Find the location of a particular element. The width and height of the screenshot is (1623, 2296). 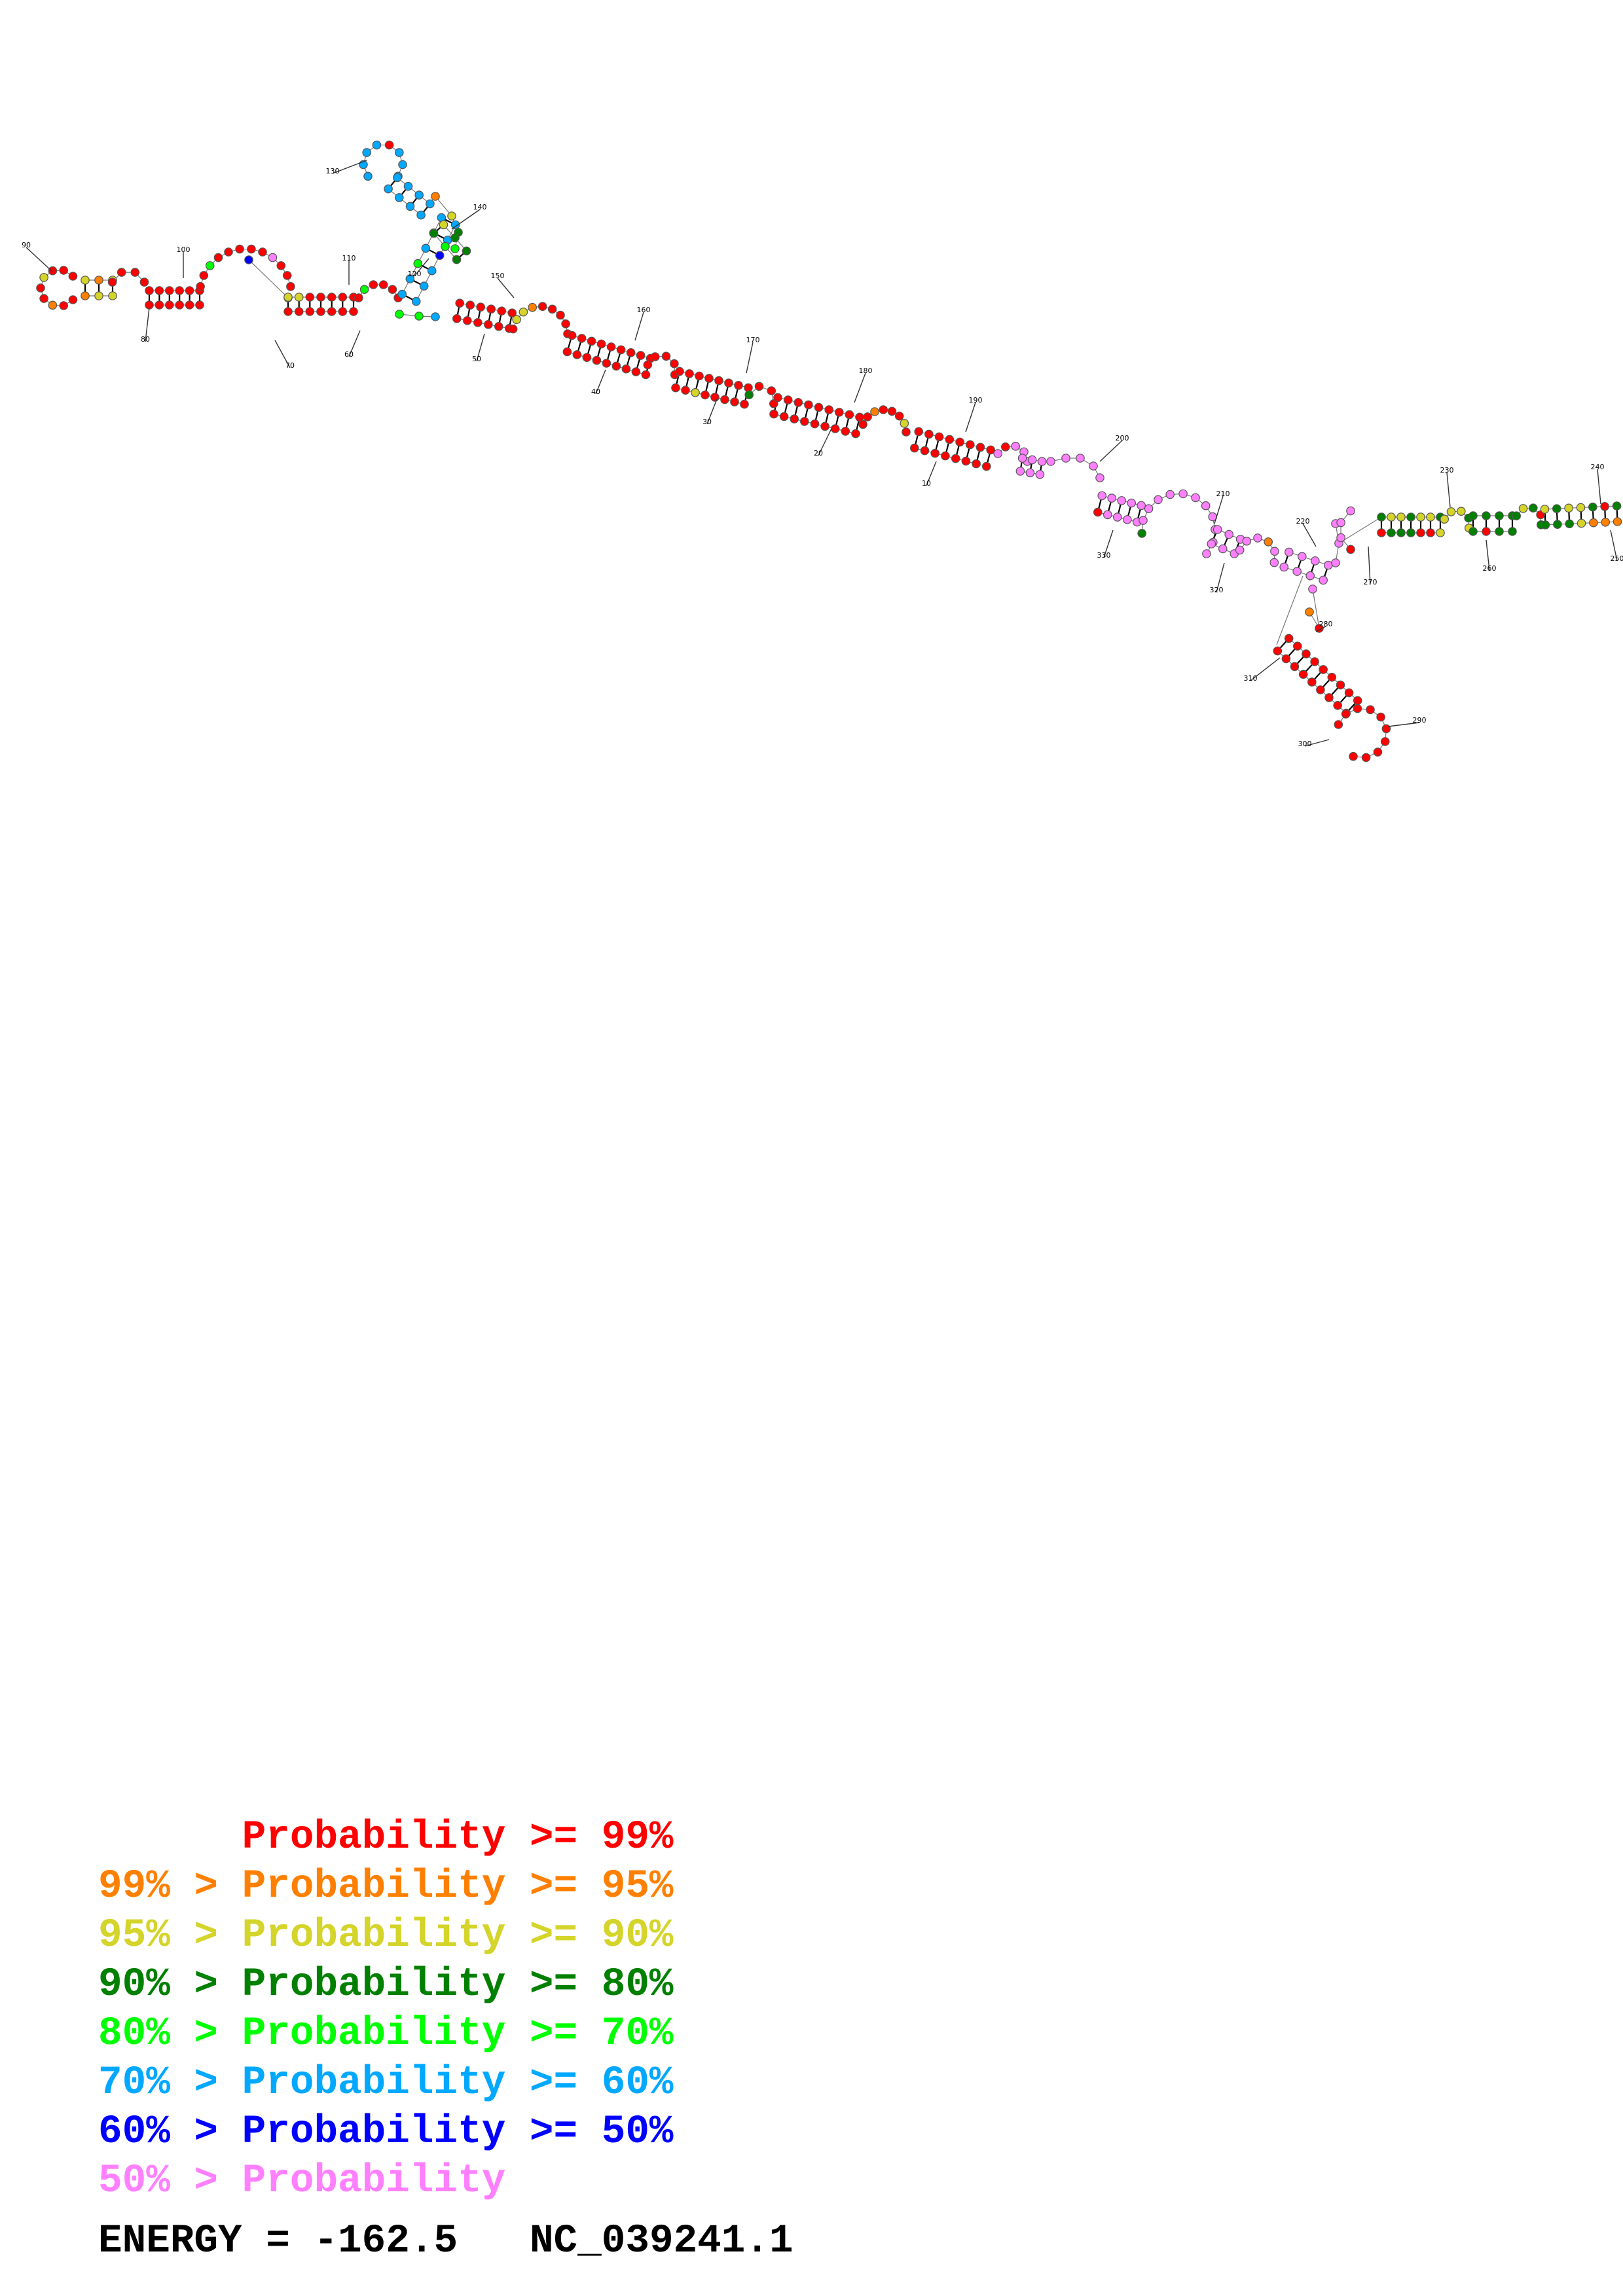

legend-entry: 70% > Probability >= 60% is located at coordinates (386, 2083).